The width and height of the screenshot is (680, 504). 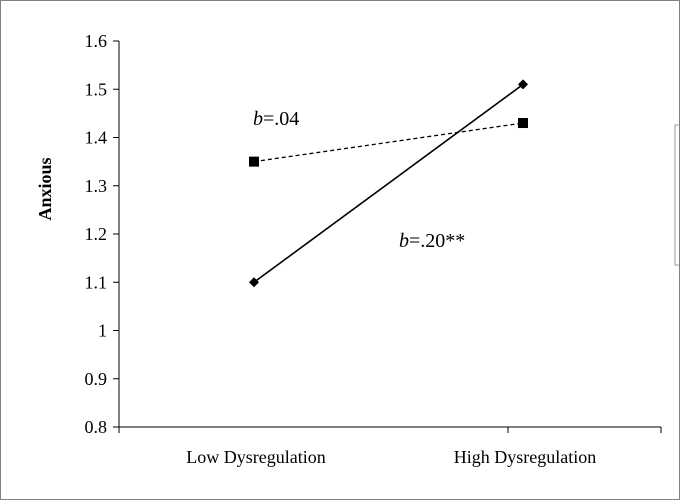 I want to click on y-tick-label: 1, so click(x=102, y=331).